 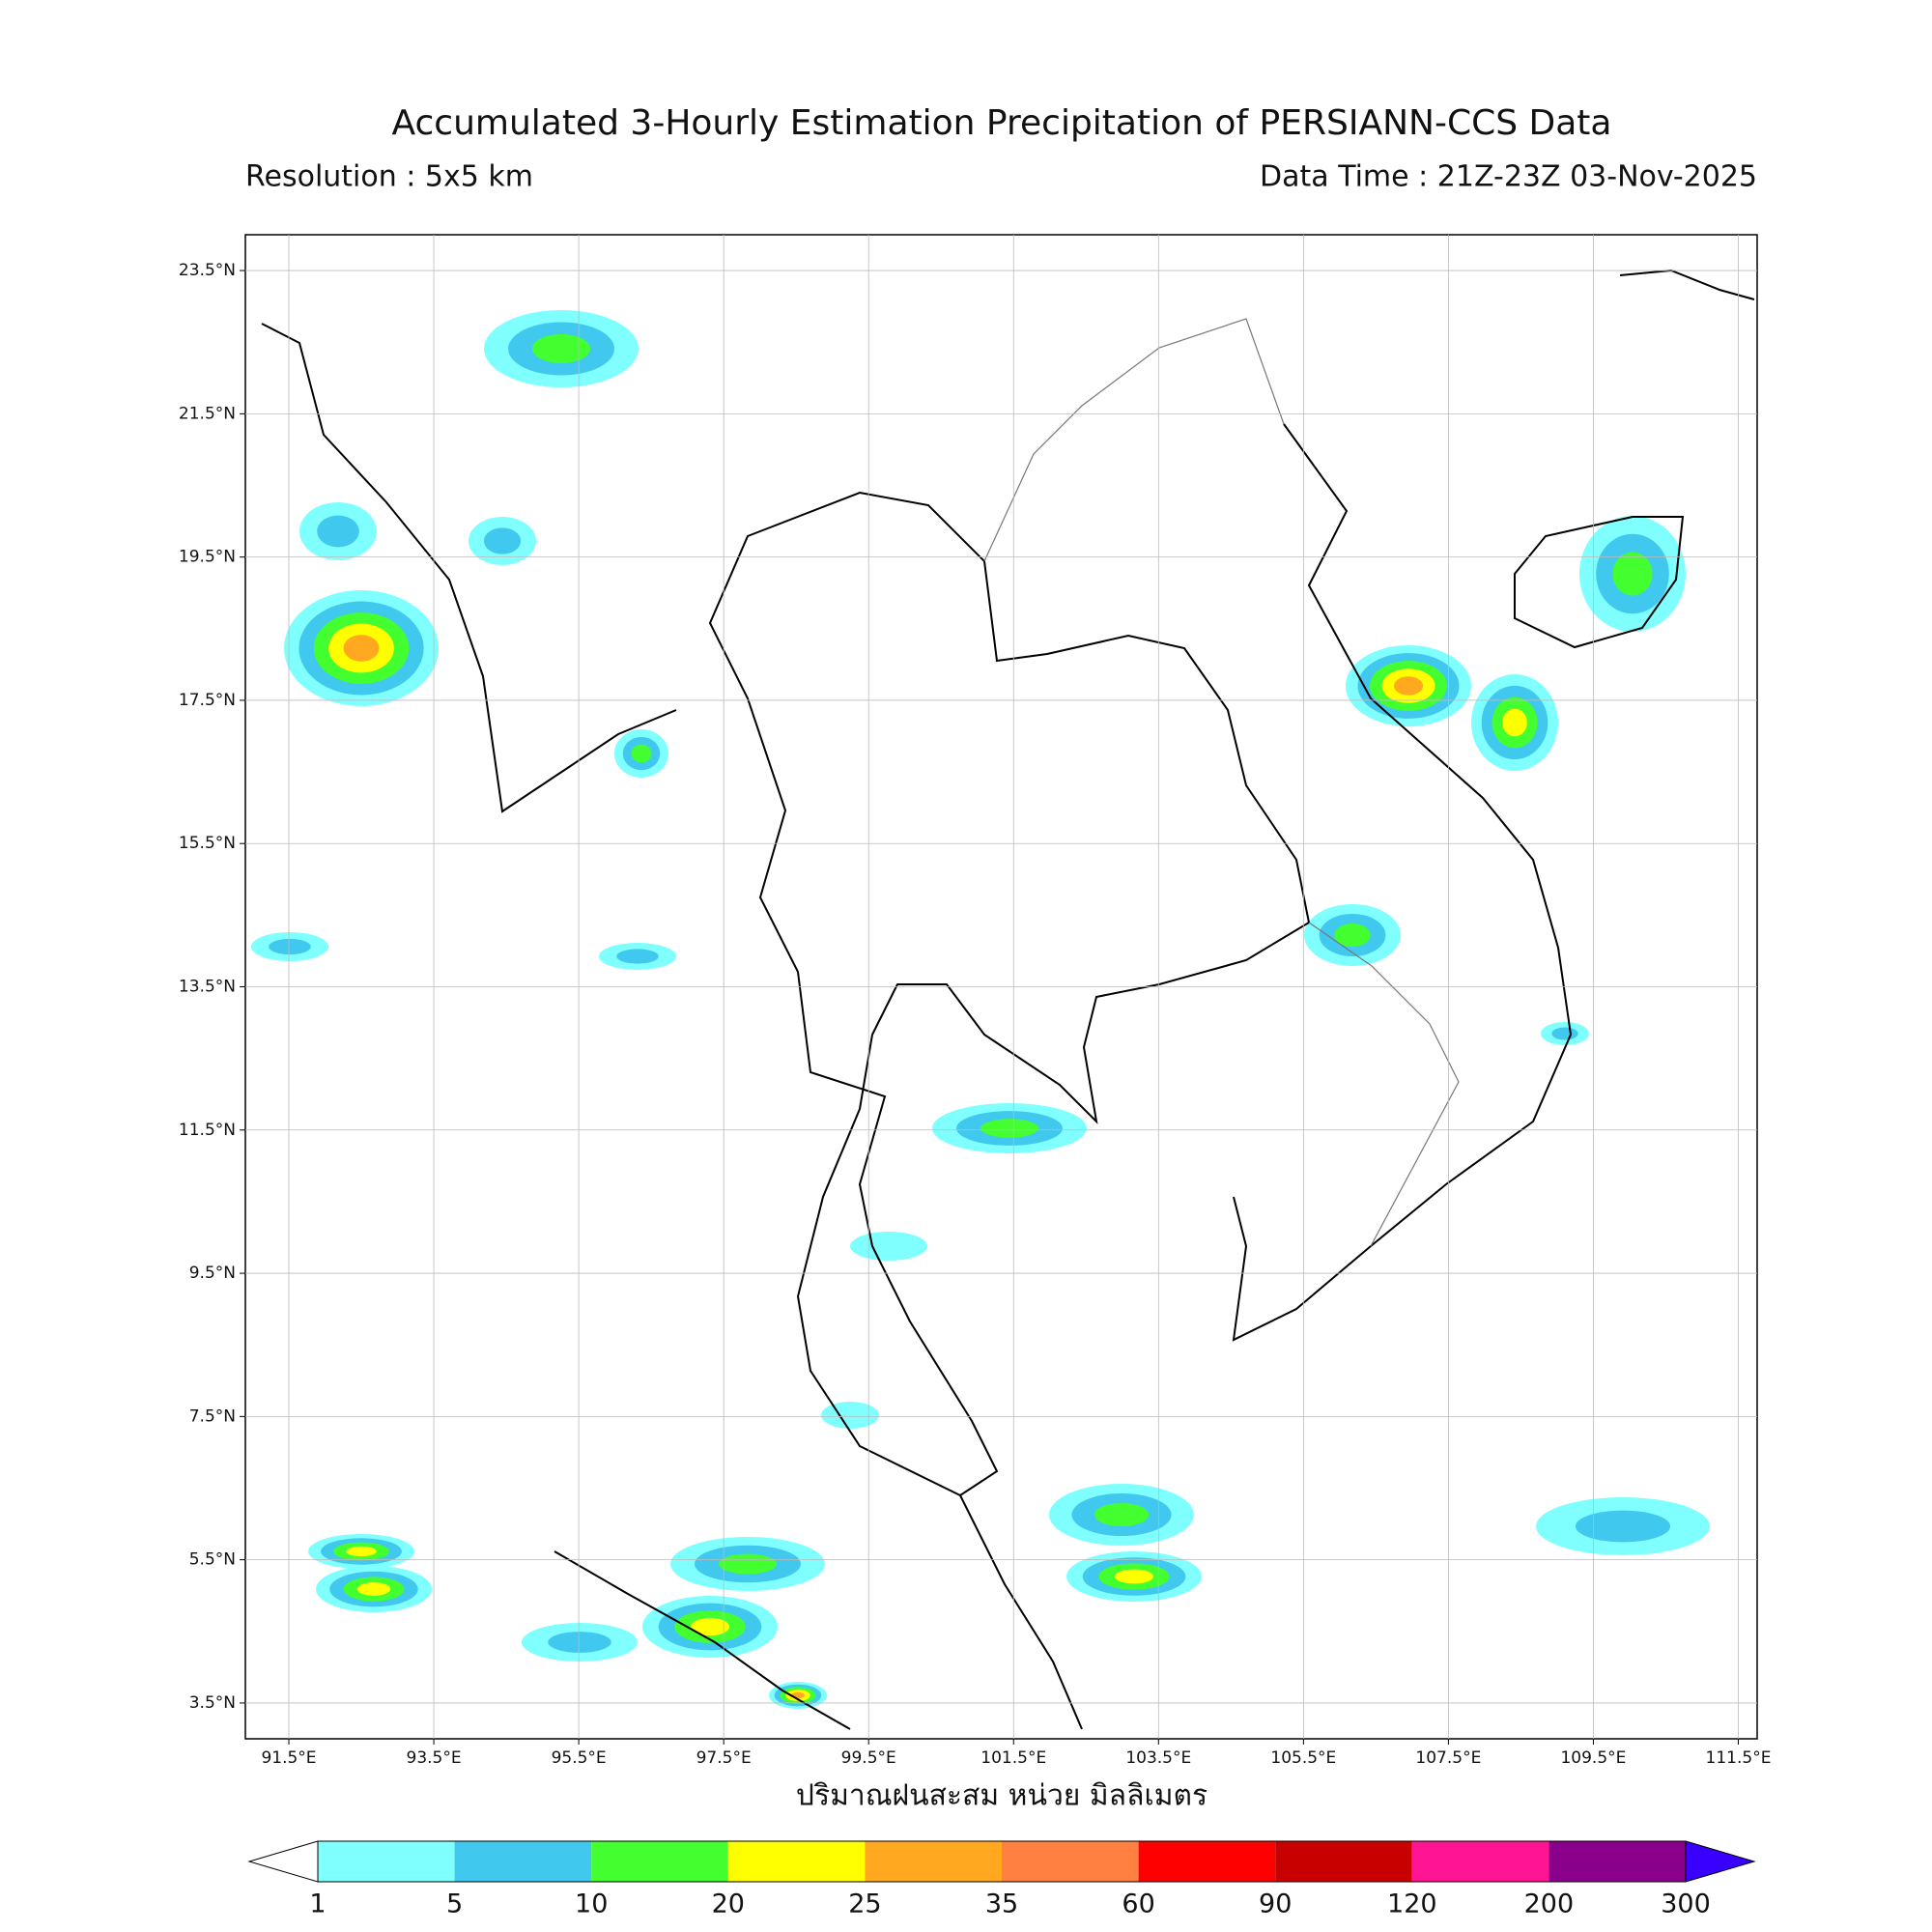 I want to click on coast-vietnam, so click(x=1402, y=882).